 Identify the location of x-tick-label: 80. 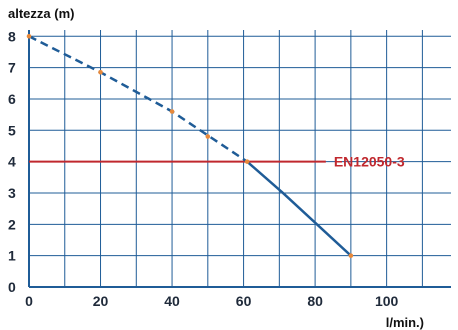
(315, 301).